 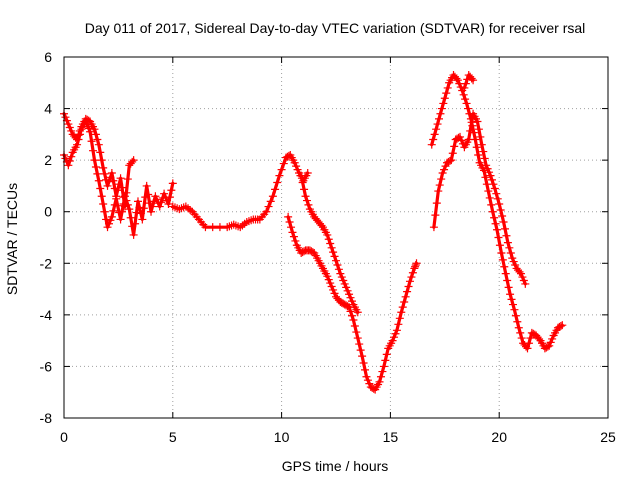 What do you see at coordinates (329, 244) in the screenshot?
I see `series-trace` at bounding box center [329, 244].